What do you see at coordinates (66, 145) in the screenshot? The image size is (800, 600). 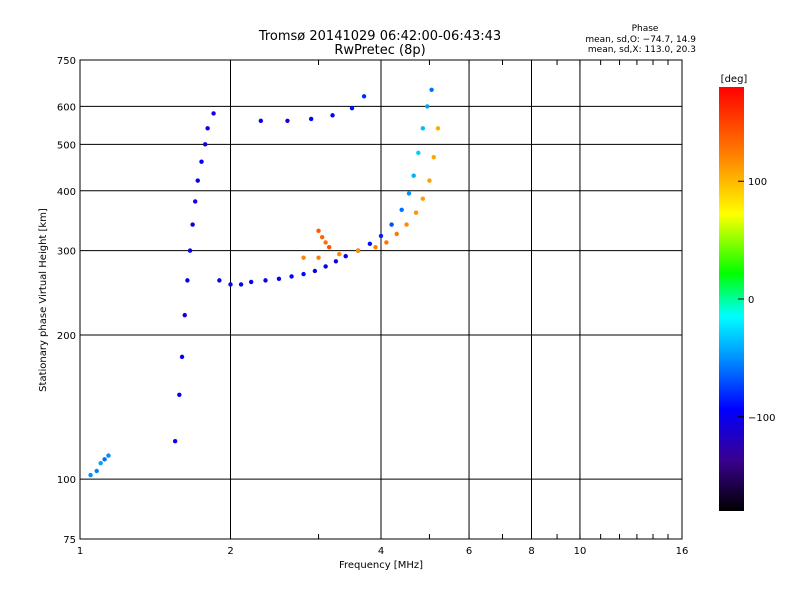 I see `y-tick-label: 500` at bounding box center [66, 145].